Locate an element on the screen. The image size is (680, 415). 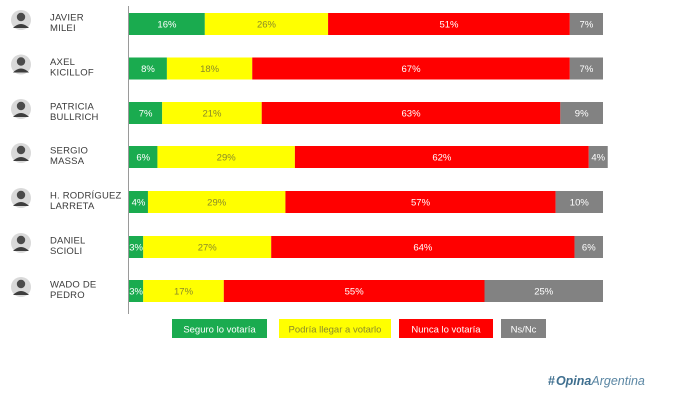
legend-label: Ns/Nc is located at coordinates (524, 330).